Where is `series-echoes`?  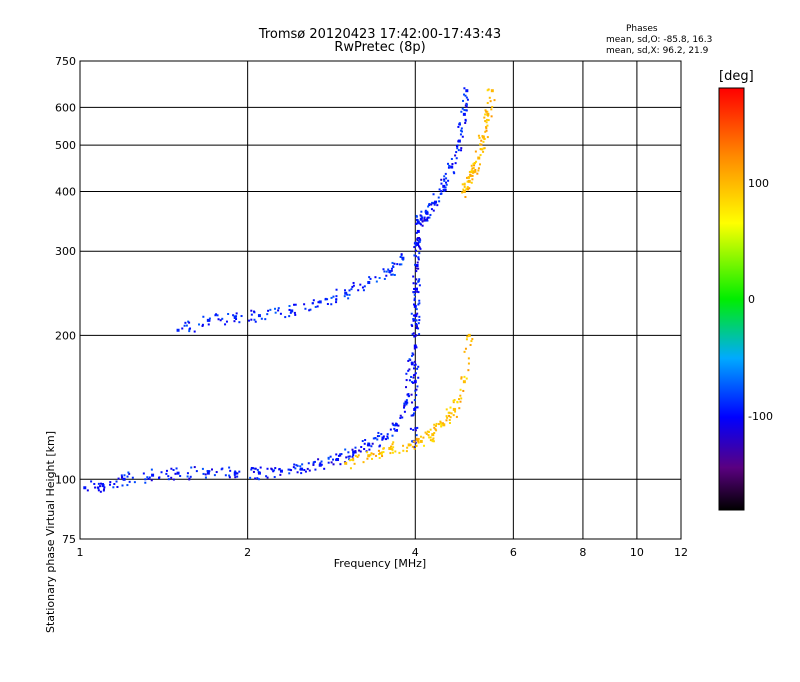
series-echoes is located at coordinates (290, 293).